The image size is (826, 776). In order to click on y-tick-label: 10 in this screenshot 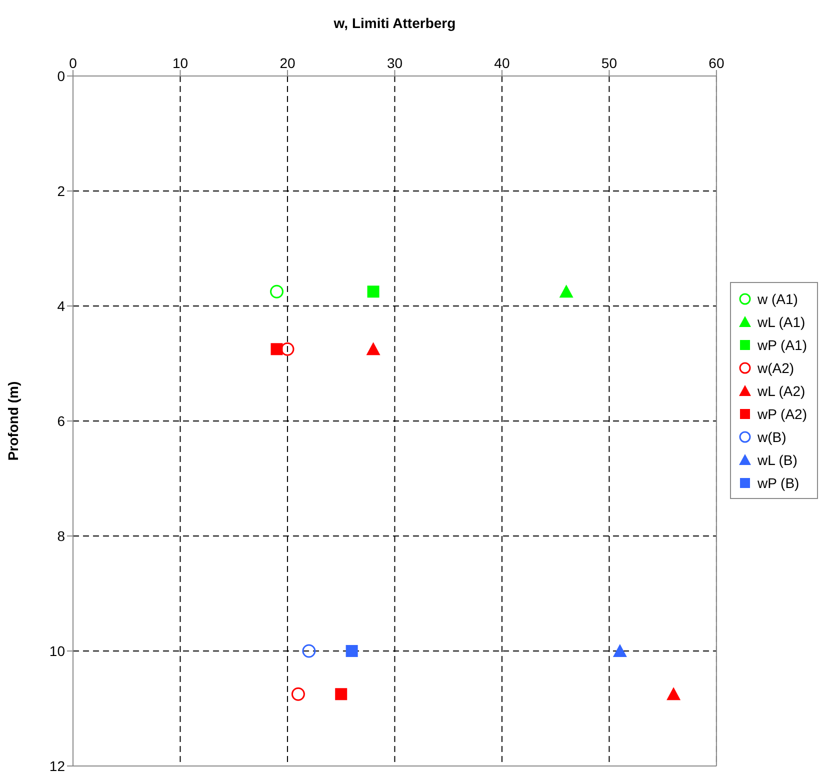, I will do `click(57, 650)`.